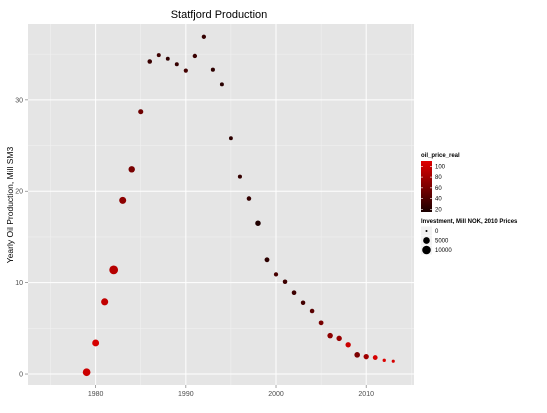  Describe the element at coordinates (426, 186) in the screenshot. I see `color-legend-bar` at that location.